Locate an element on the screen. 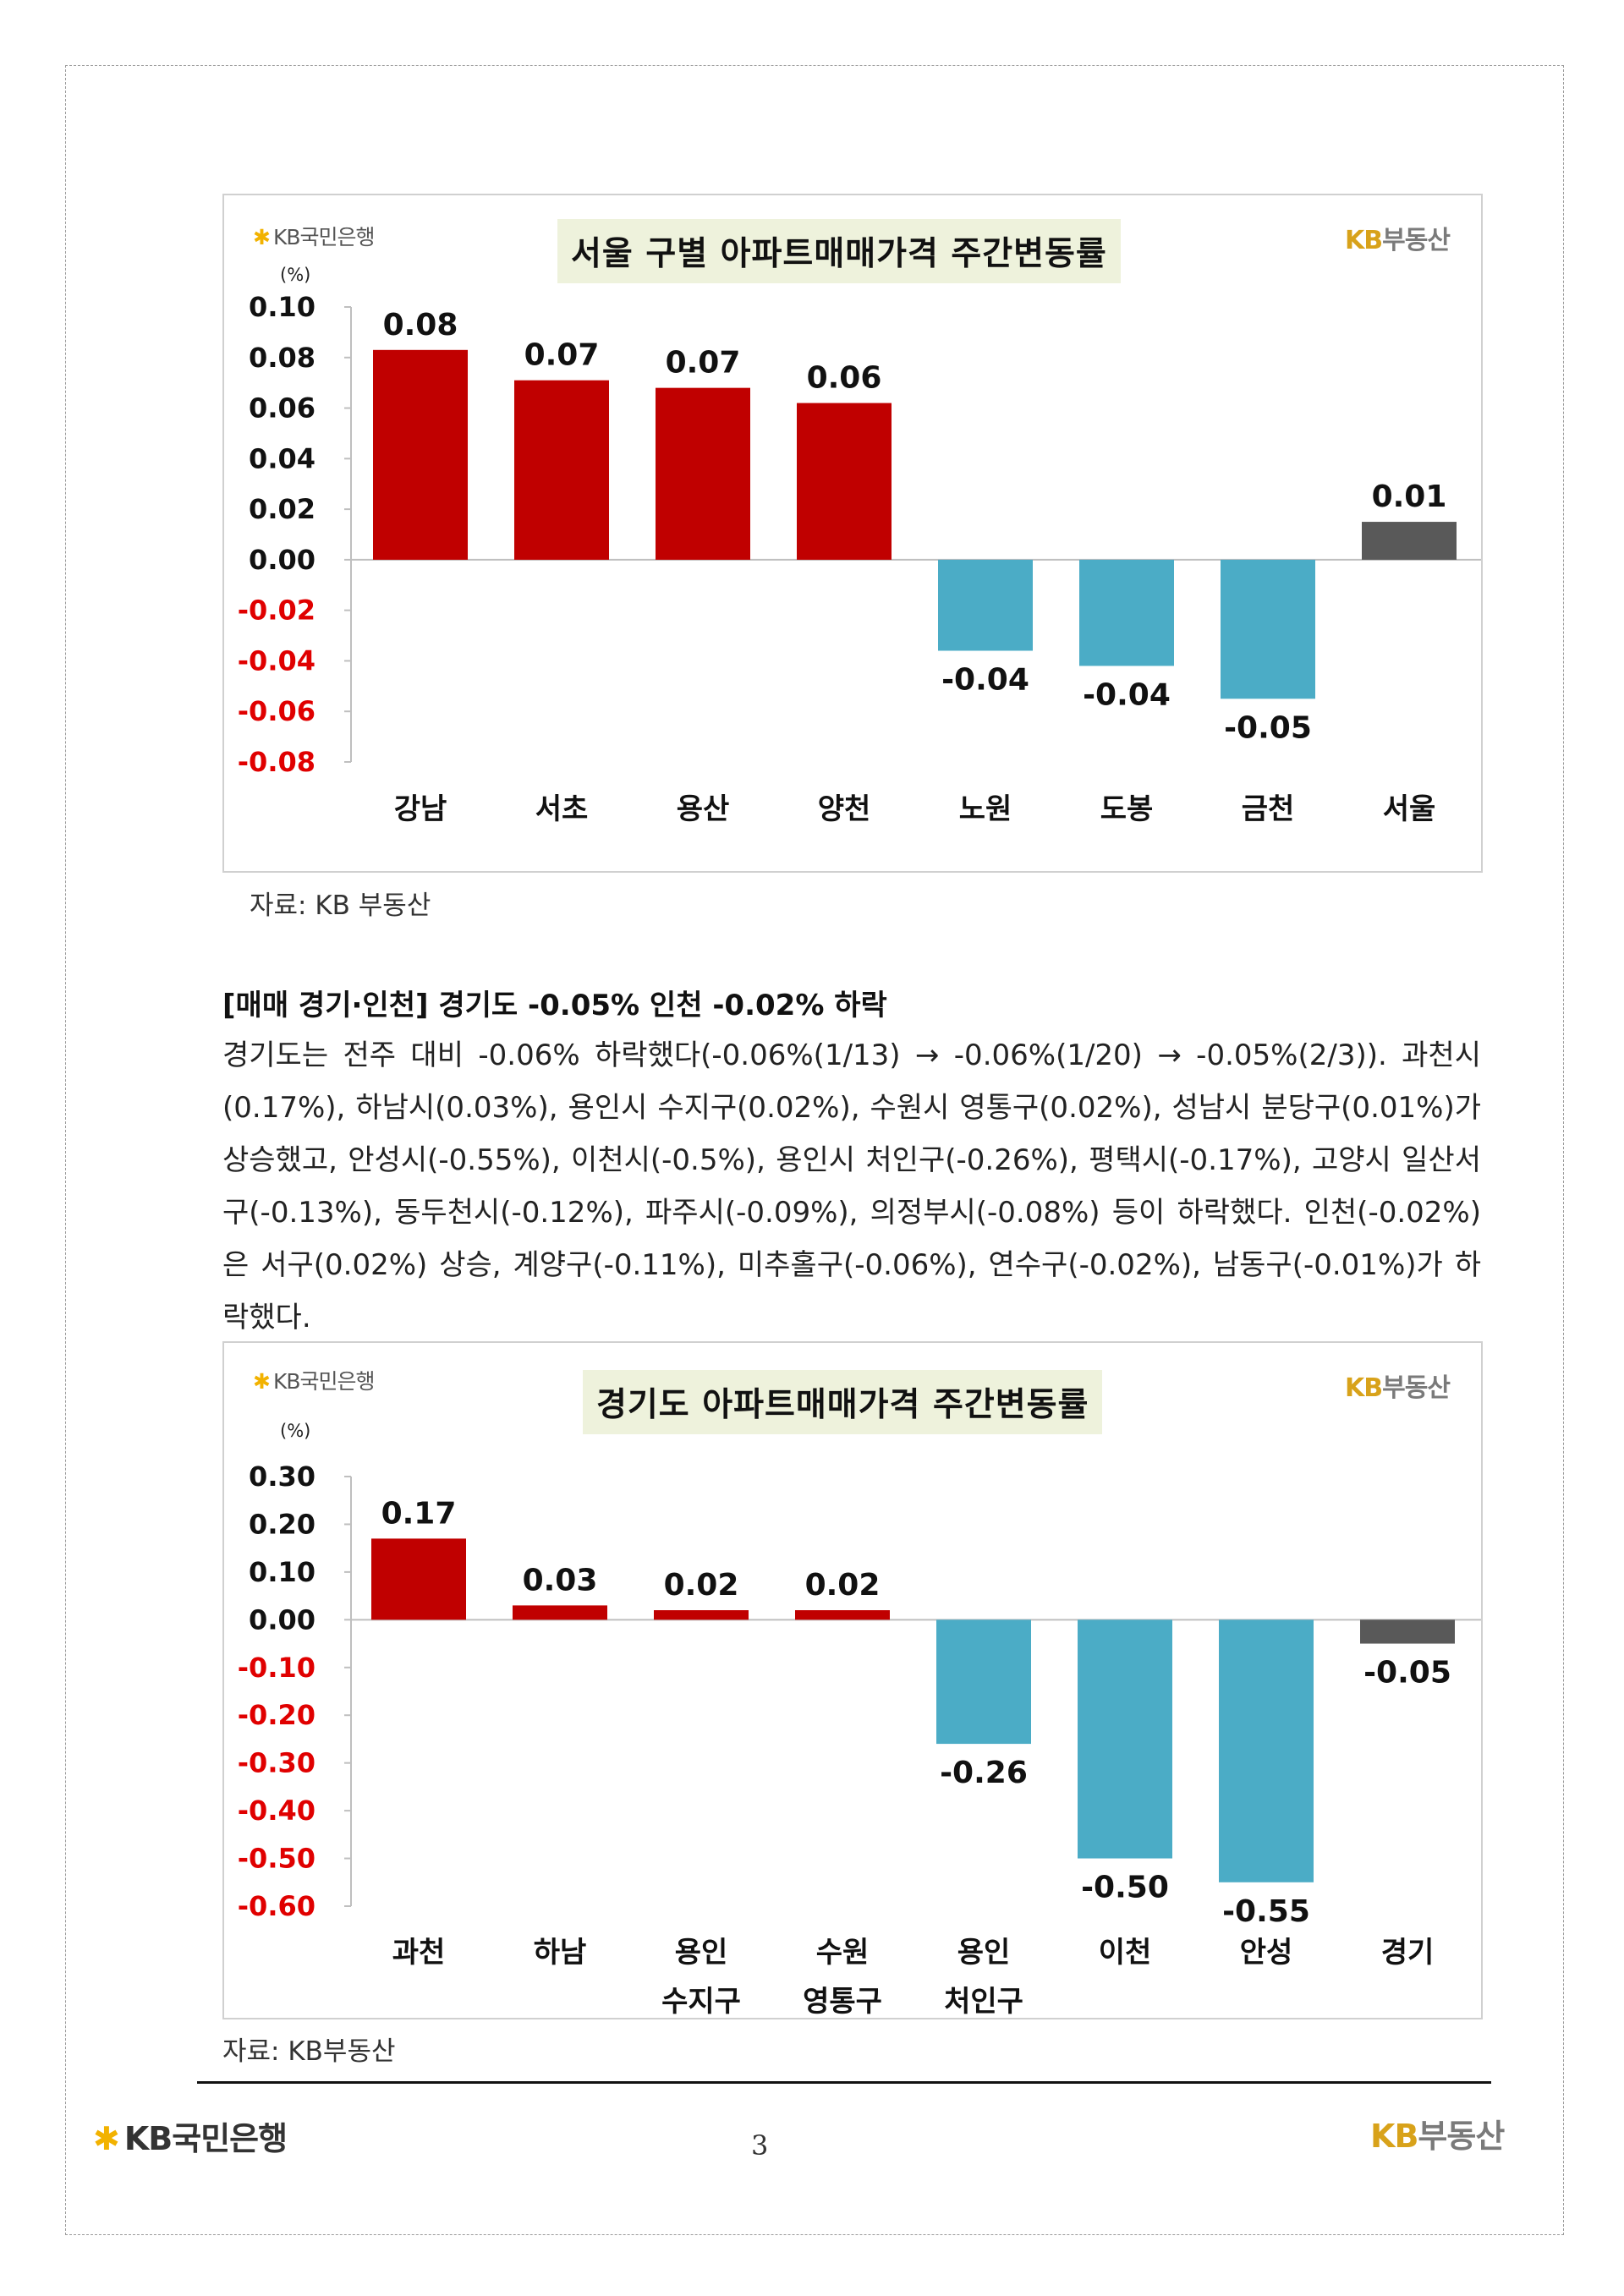  y-tick-label: 0.04 is located at coordinates (282, 458).